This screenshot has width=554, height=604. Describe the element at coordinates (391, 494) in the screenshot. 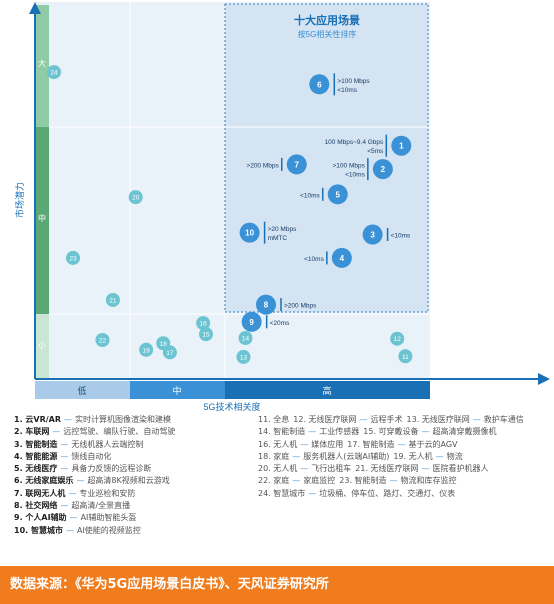

I see `legend-row: 24. 智慧城市 — 垃圾桶、停车位、路灯、交通灯、仪表` at that location.